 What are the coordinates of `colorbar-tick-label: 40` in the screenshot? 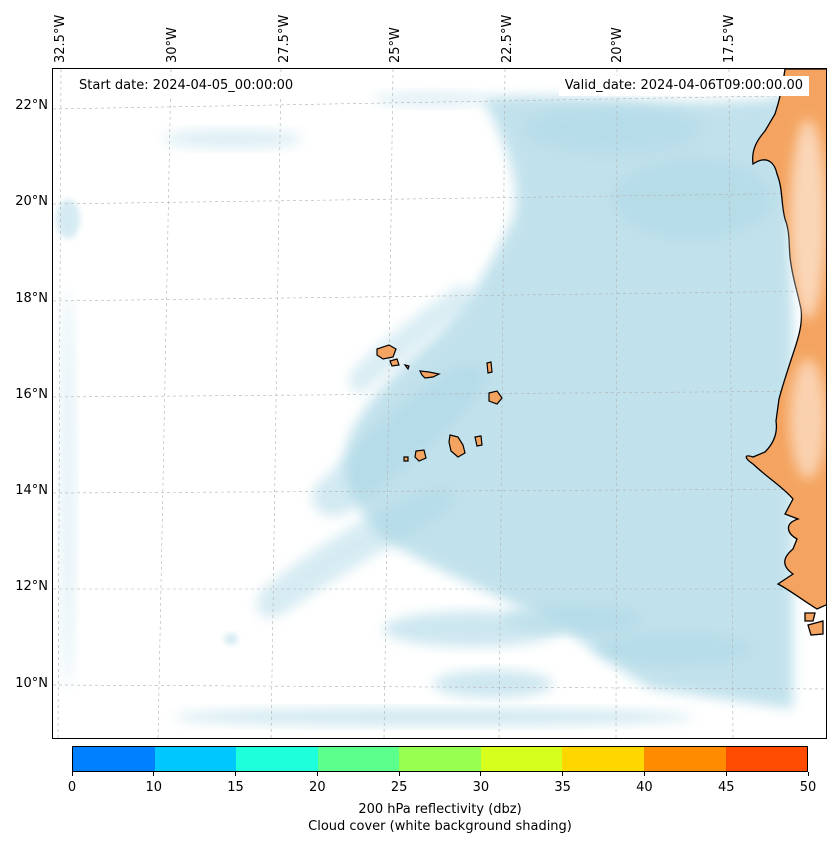 It's located at (644, 787).